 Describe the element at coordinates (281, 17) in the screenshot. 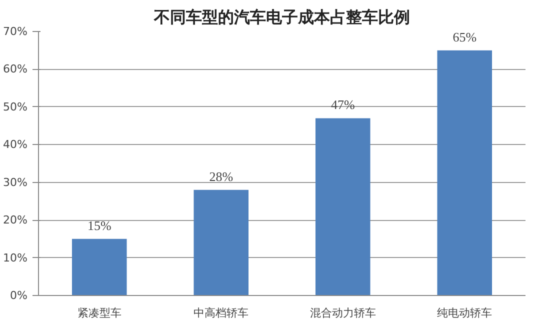

I see `chart-title: 不同车型的汽车电子成本占整车比例` at that location.